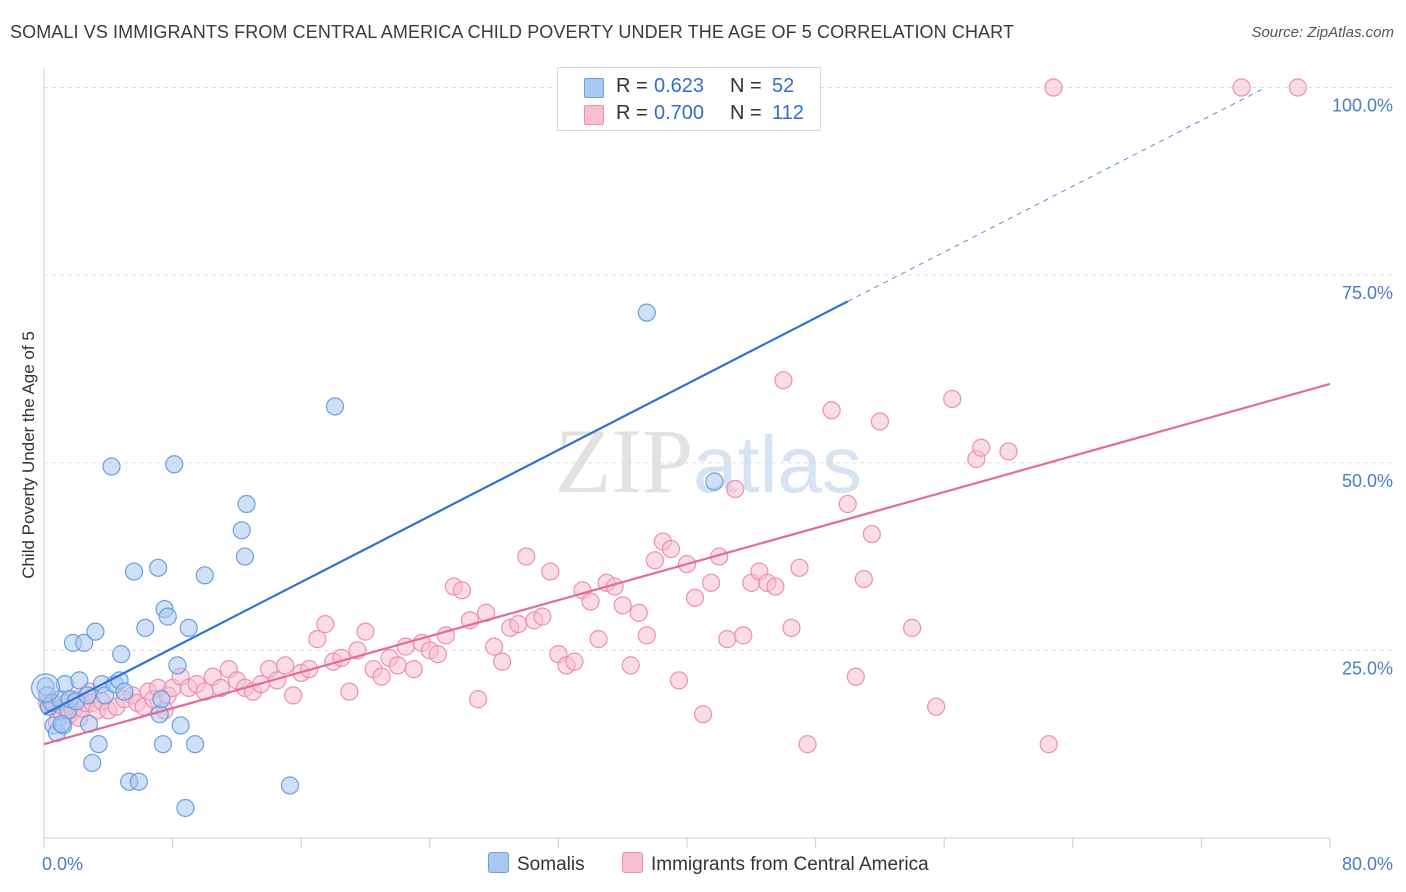  What do you see at coordinates (1367, 864) in the screenshot?
I see `x-tick-label: 80.0%` at bounding box center [1367, 864].